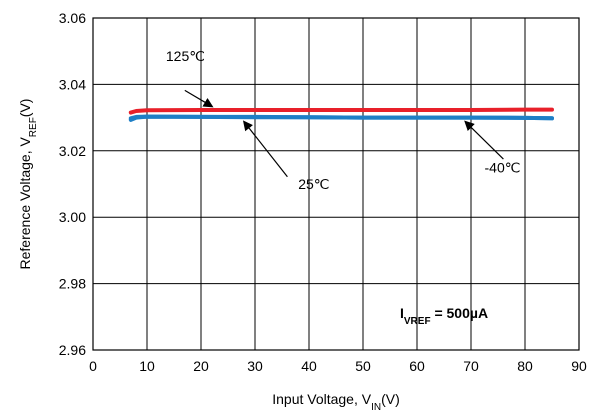 This screenshot has width=598, height=413. I want to click on x-tick-label: 50, so click(363, 366).